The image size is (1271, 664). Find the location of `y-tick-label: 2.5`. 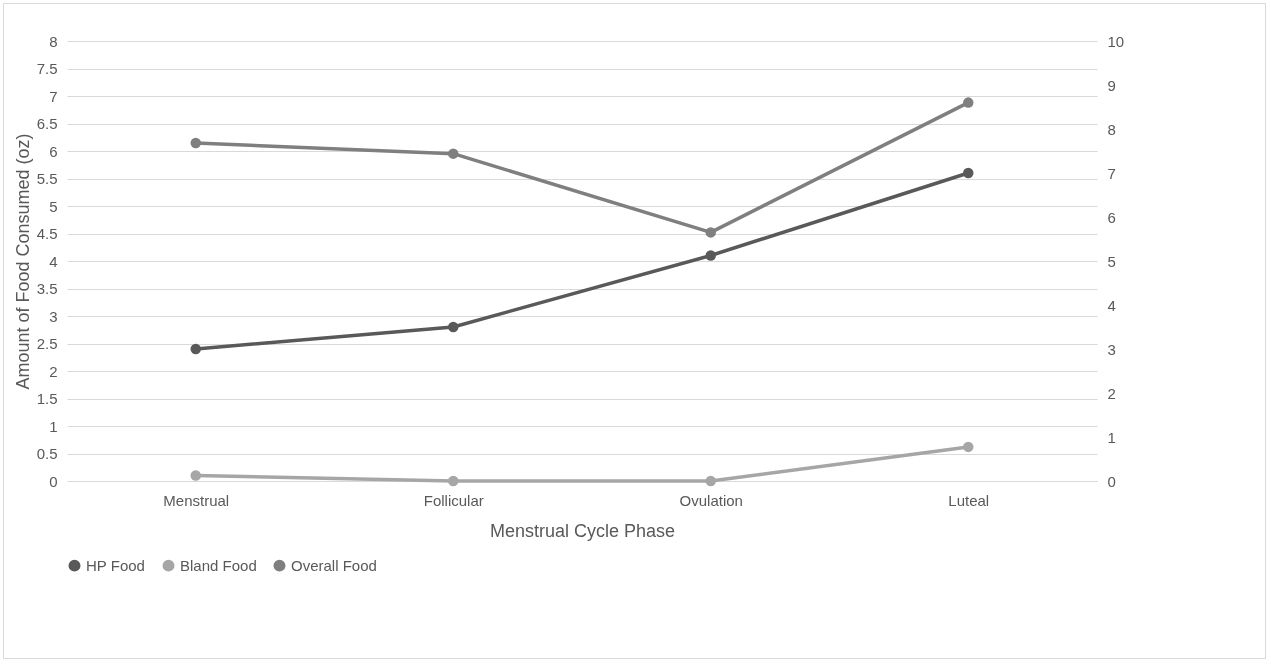

y-tick-label: 2.5 is located at coordinates (47, 343).